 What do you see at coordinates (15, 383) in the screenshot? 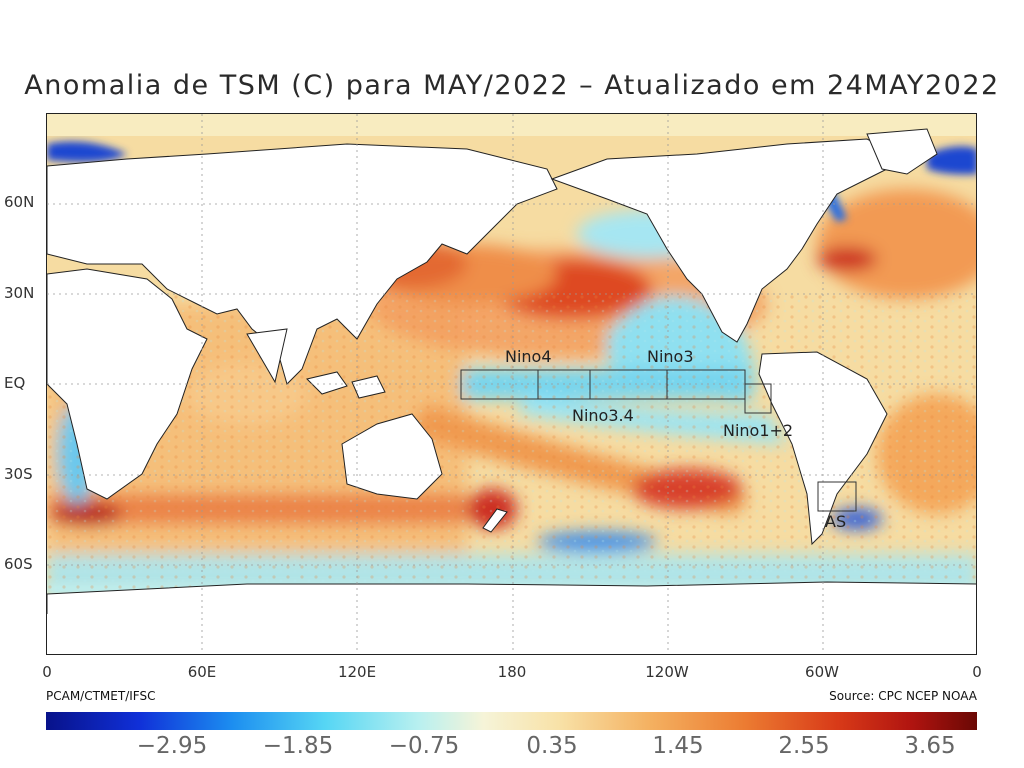
I see `lat-label-eq: EQ` at bounding box center [15, 383].